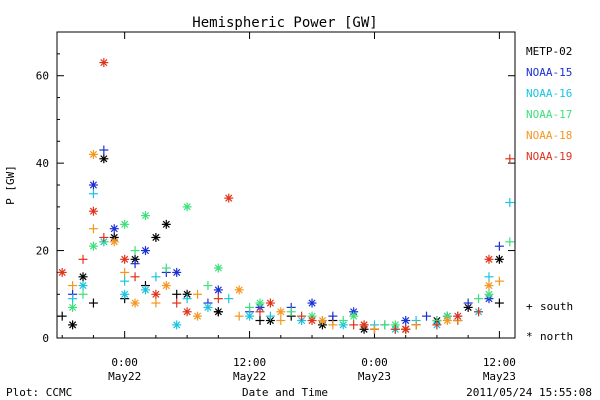 The image size is (600, 400). Describe the element at coordinates (556, 336) in the screenshot. I see `marker-legend-label: north` at that location.